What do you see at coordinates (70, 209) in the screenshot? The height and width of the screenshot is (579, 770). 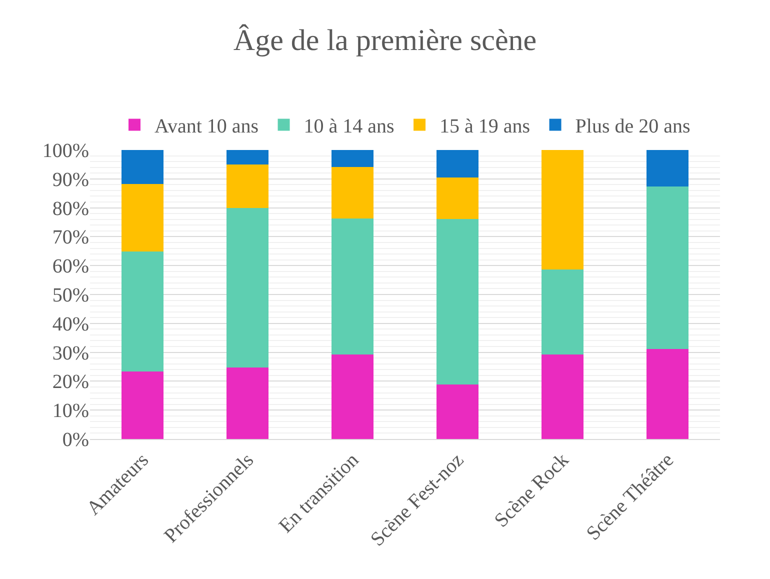 I see `y-tick-label: 80%` at bounding box center [70, 209].